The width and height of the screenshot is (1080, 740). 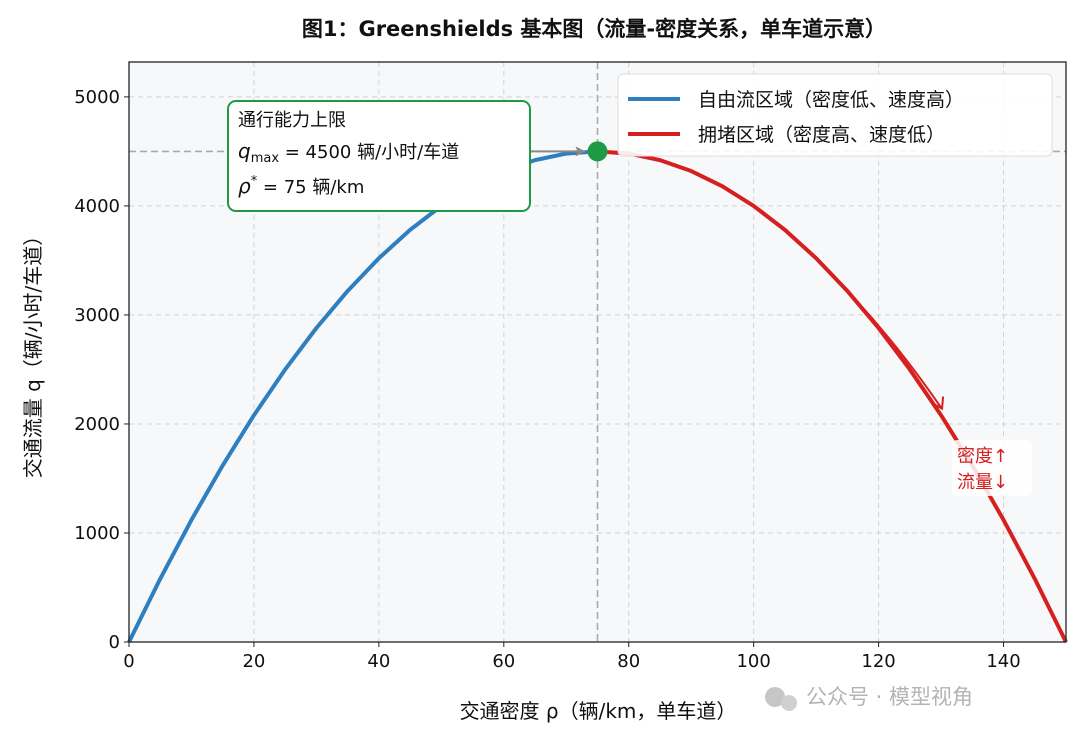 What do you see at coordinates (992, 468) in the screenshot?
I see `congestion-label-box` at bounding box center [992, 468].